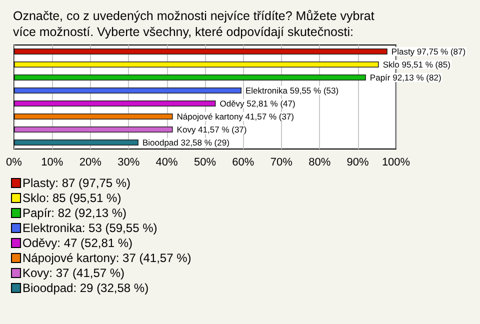 The image size is (480, 324). What do you see at coordinates (428, 51) in the screenshot?
I see `data-label: Plasty 97,75 % (87)` at bounding box center [428, 51].